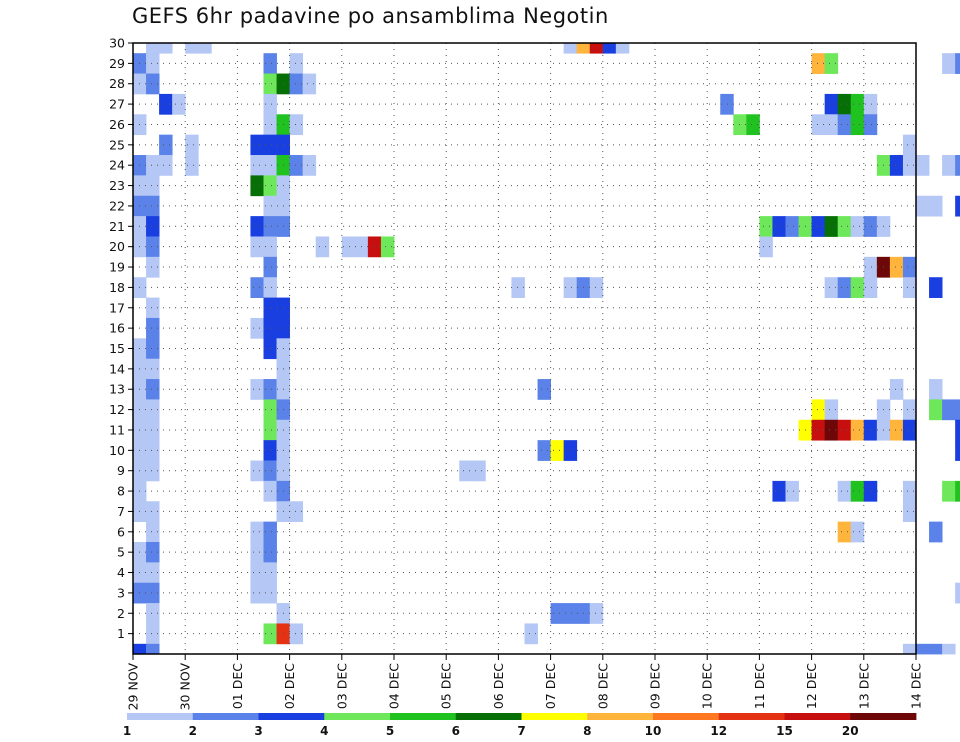 The image size is (960, 742). I want to click on colorbar: 1 2 3 4 5 6 7 8 10 12 15 20, so click(520, 725).